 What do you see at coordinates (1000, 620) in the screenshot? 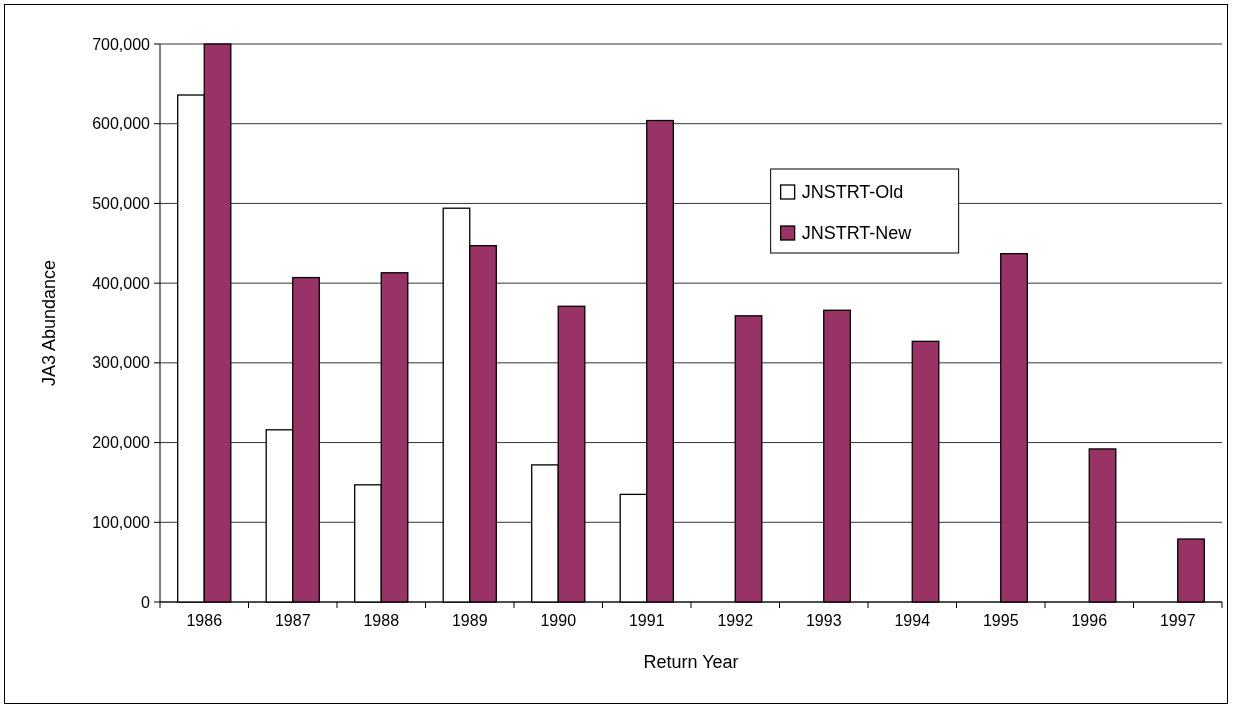
I see `x-tick-label: 1995` at bounding box center [1000, 620].